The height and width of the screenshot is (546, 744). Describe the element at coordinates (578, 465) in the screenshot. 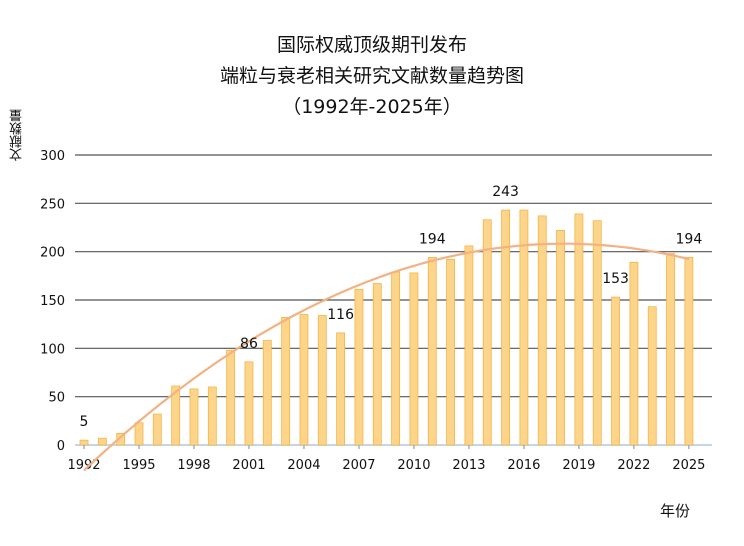

I see `x-tick-label: 2019` at that location.